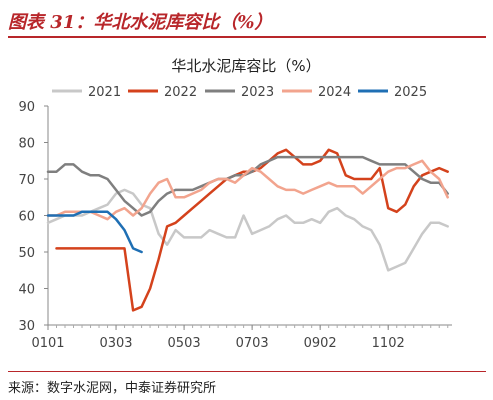  What do you see at coordinates (26, 180) in the screenshot?
I see `y-tick-label-70: 70` at bounding box center [26, 180].